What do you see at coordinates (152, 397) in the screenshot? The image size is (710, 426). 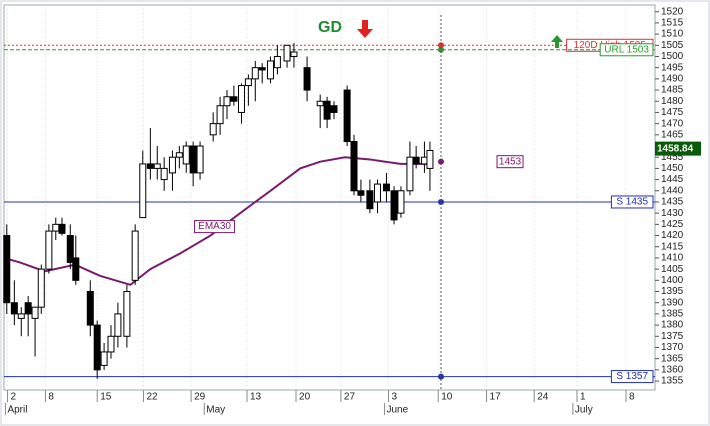 I see `x-tick-label: 22` at bounding box center [152, 397].